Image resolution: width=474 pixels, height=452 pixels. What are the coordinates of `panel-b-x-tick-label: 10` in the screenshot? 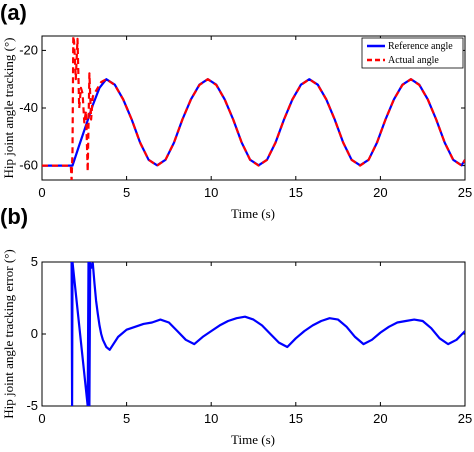 It's located at (211, 418).